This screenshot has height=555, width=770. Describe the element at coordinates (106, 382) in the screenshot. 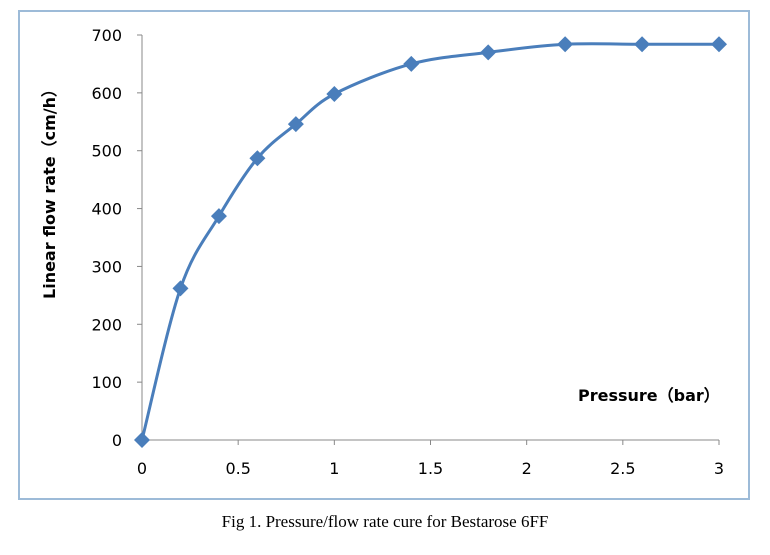

I see `y-tick-label: 100` at that location.